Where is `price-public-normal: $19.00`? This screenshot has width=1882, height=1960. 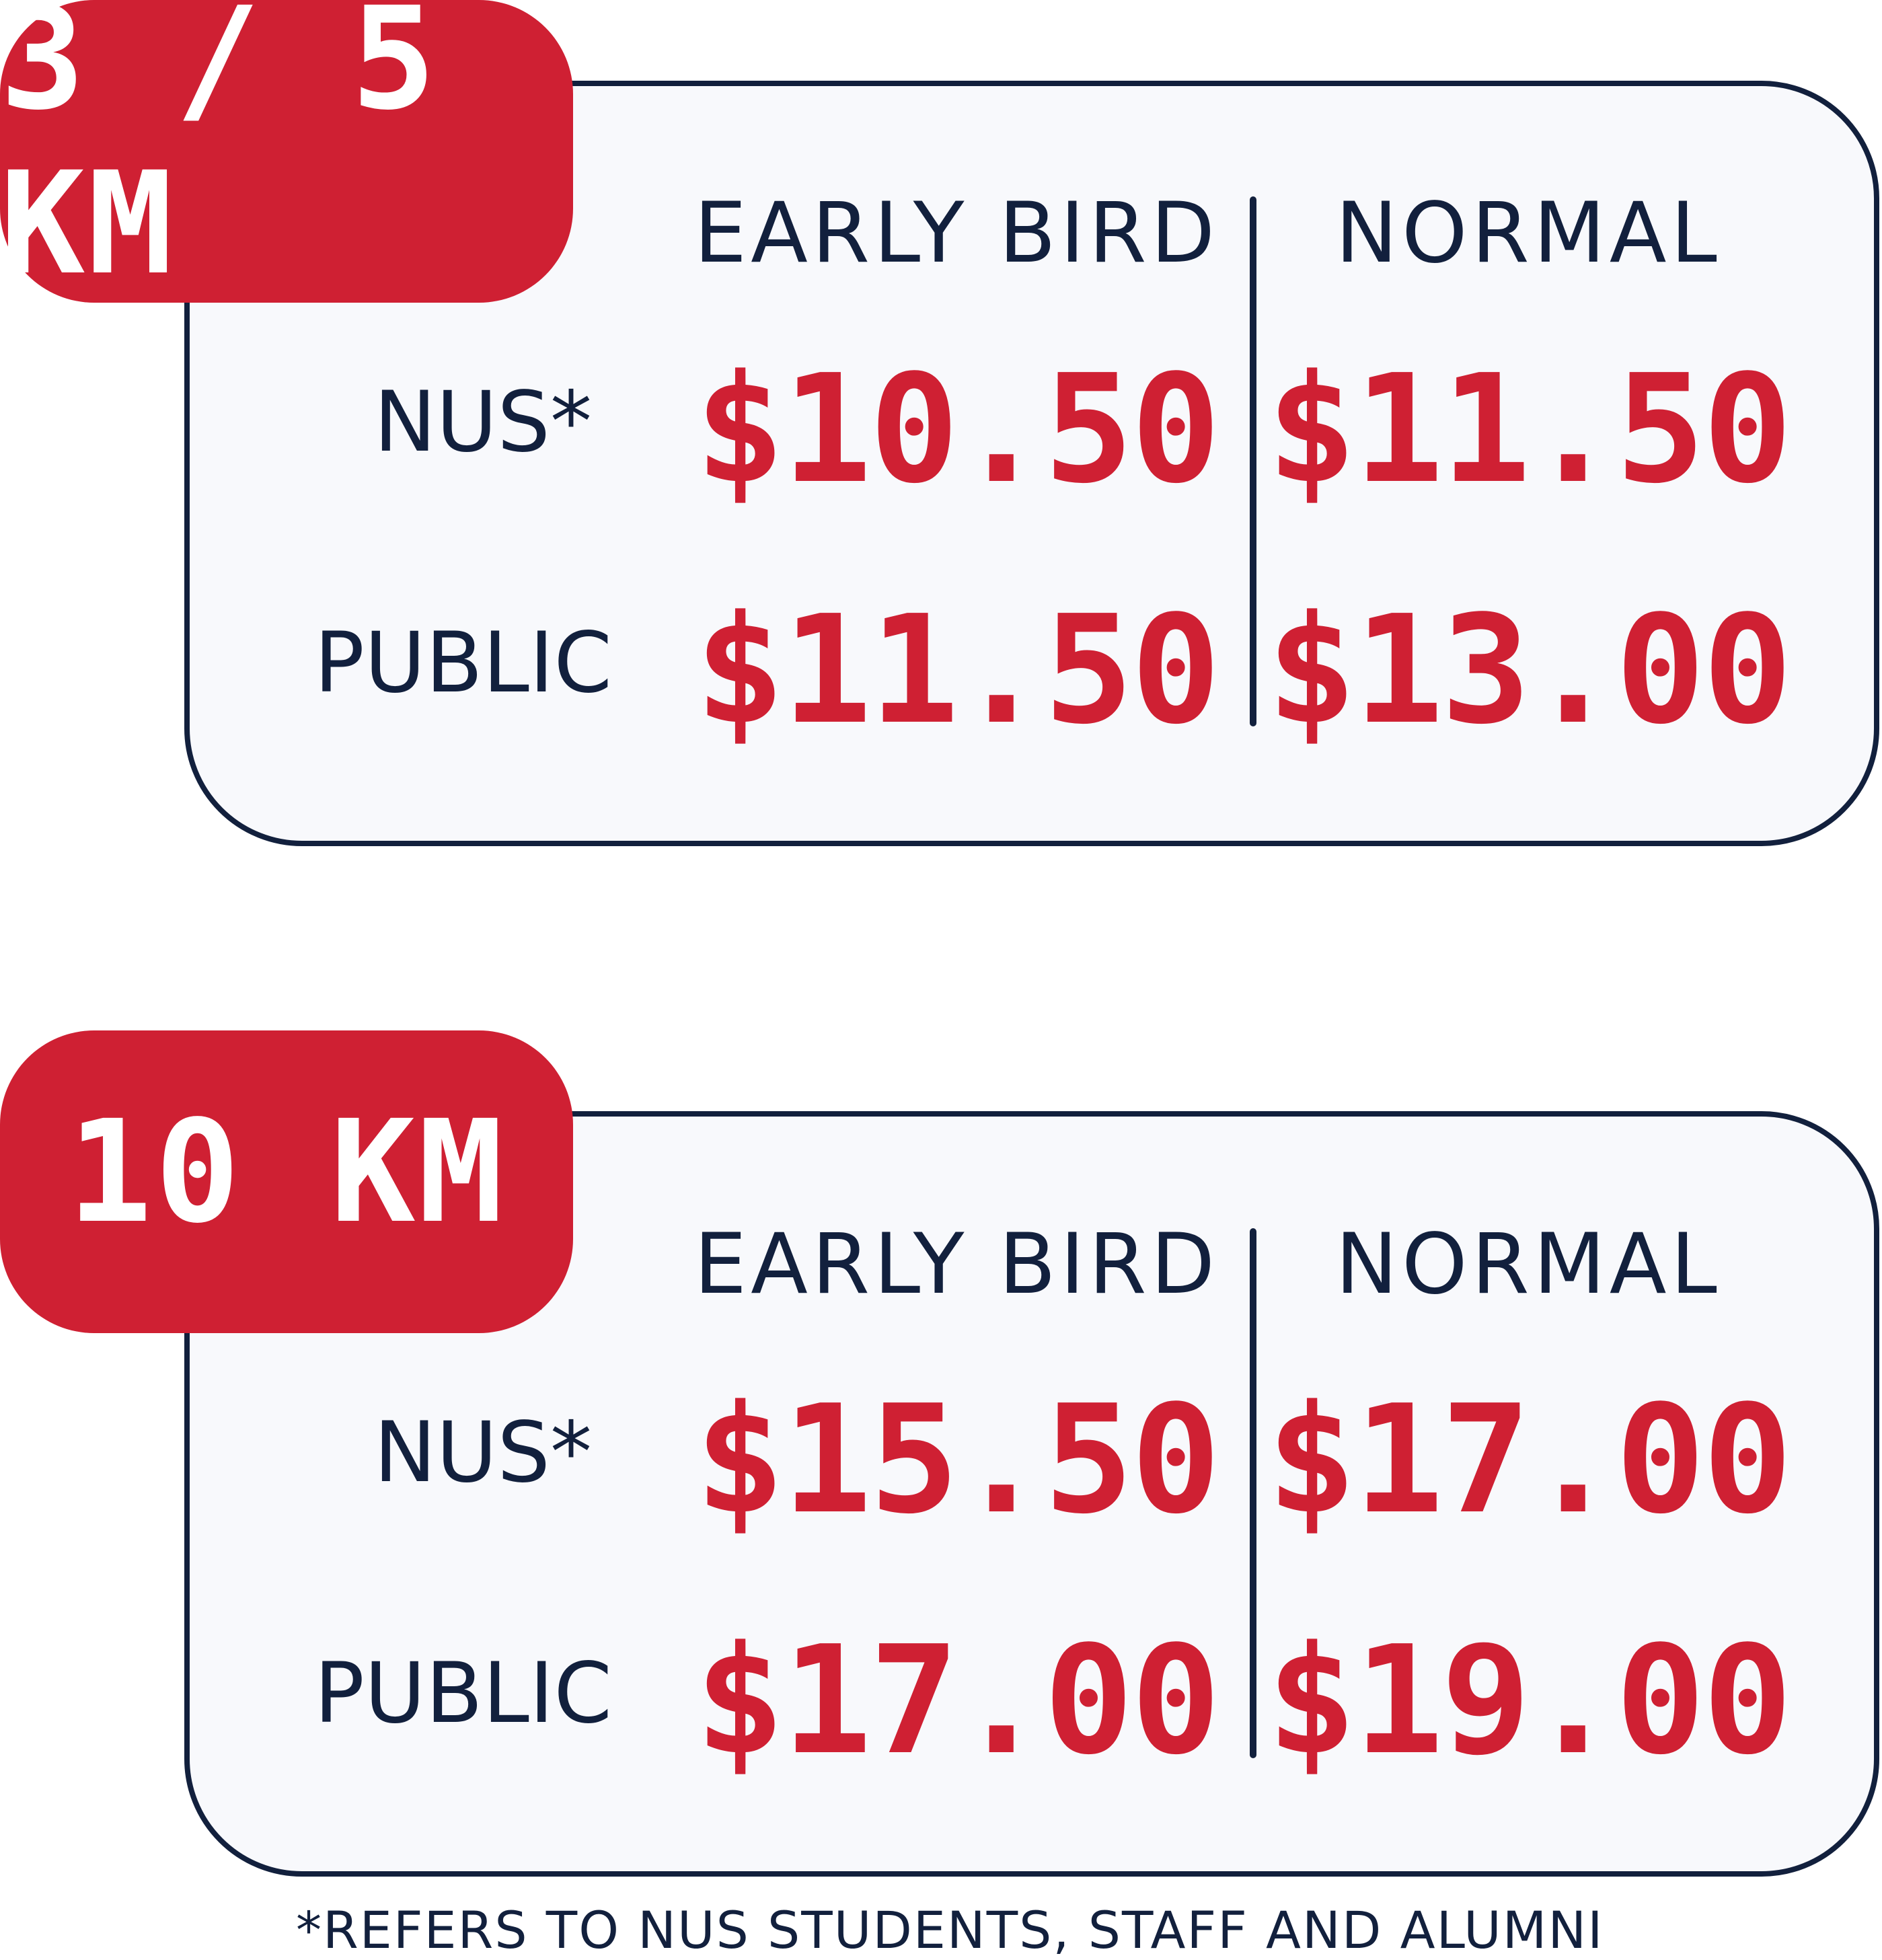 price-public-normal: $19.00 is located at coordinates (1530, 1701).